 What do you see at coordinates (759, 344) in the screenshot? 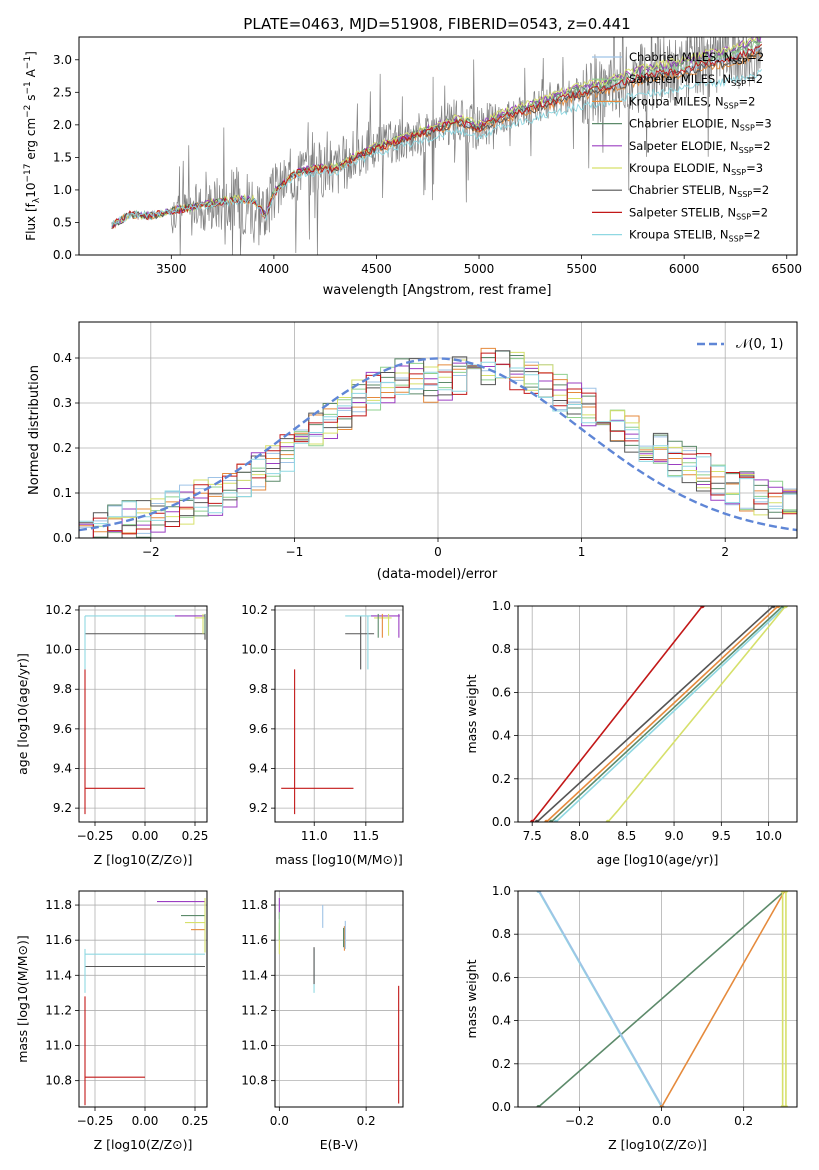
I see `legend-entry: 𝒩(0, 1)` at bounding box center [759, 344].